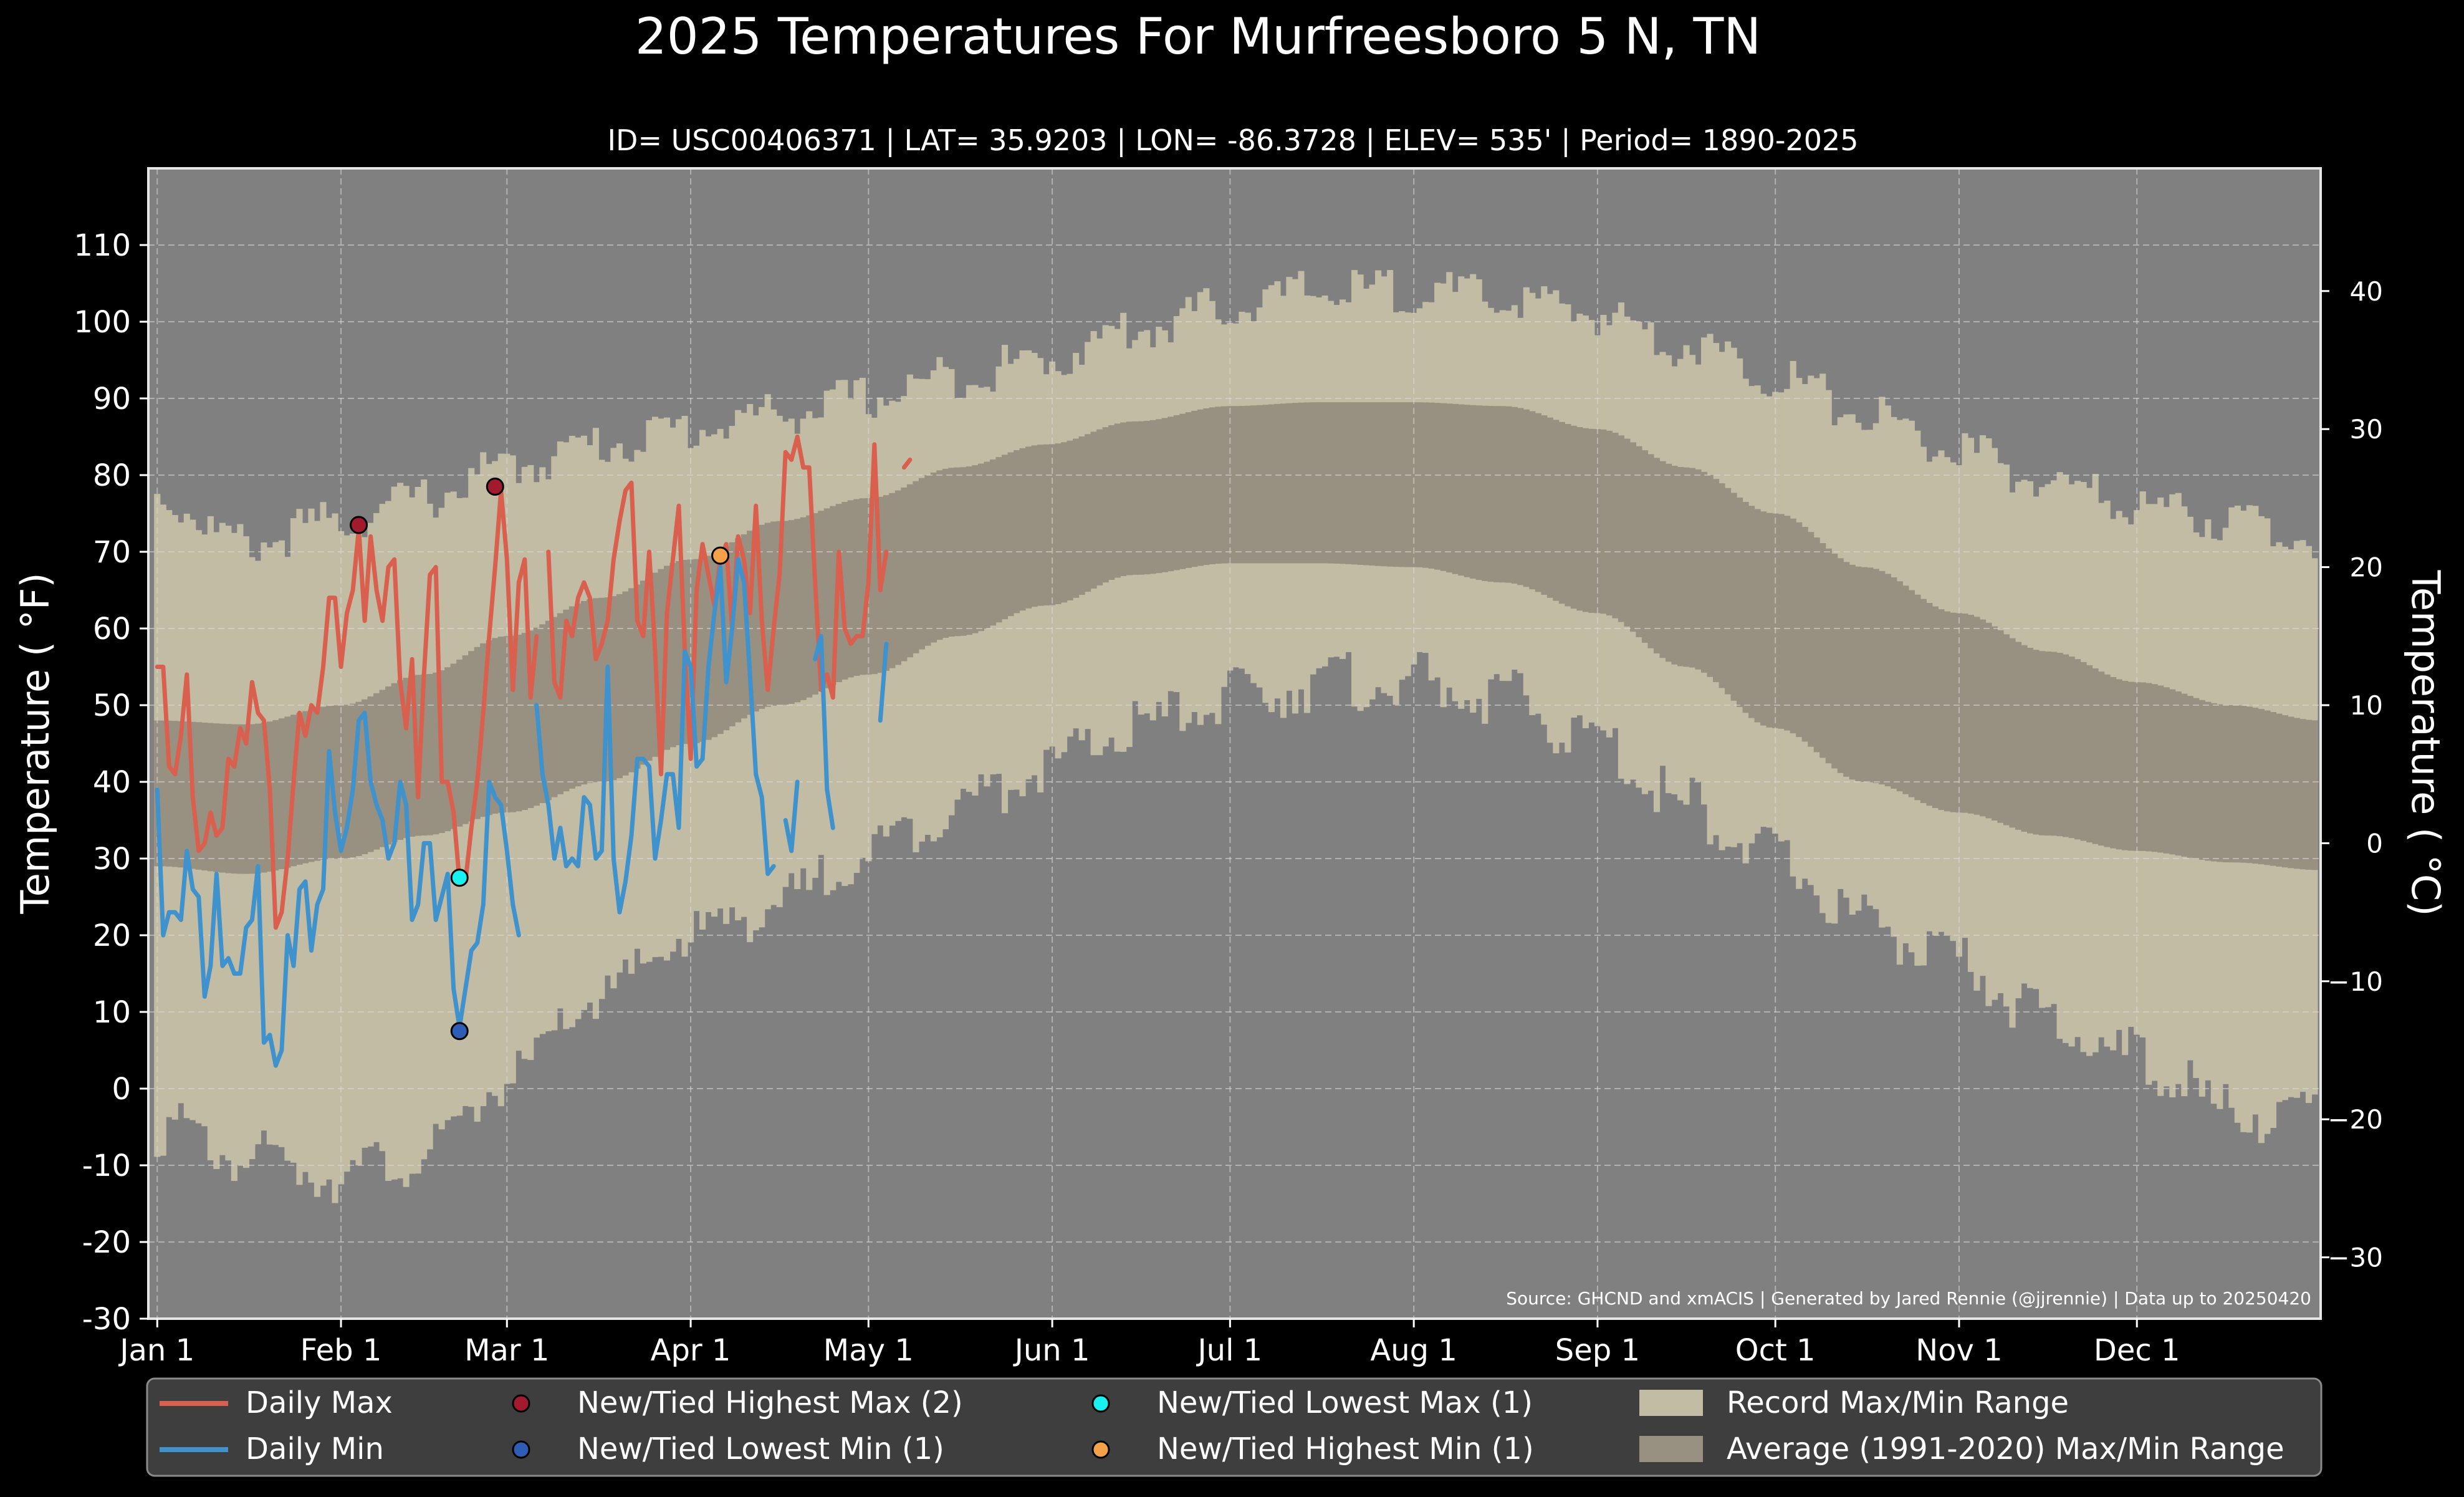  I want to click on legend-highest-max-label: New/Tied Highest Max (2), so click(770, 1402).